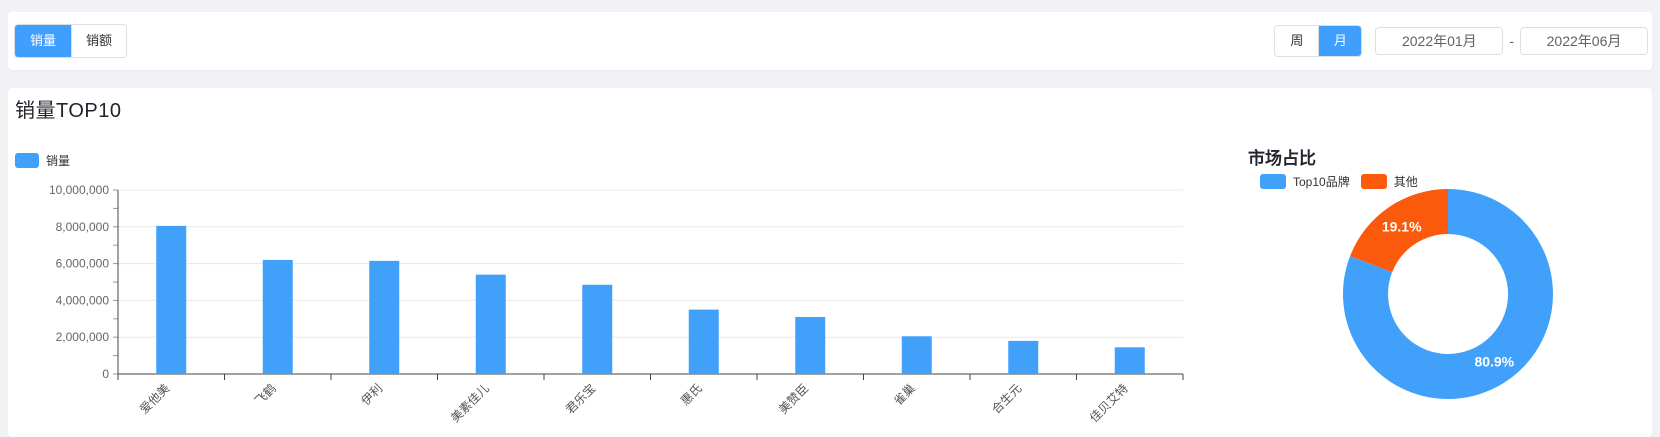  I want to click on metric-toggle-sales-amount: 销额, so click(99, 41).